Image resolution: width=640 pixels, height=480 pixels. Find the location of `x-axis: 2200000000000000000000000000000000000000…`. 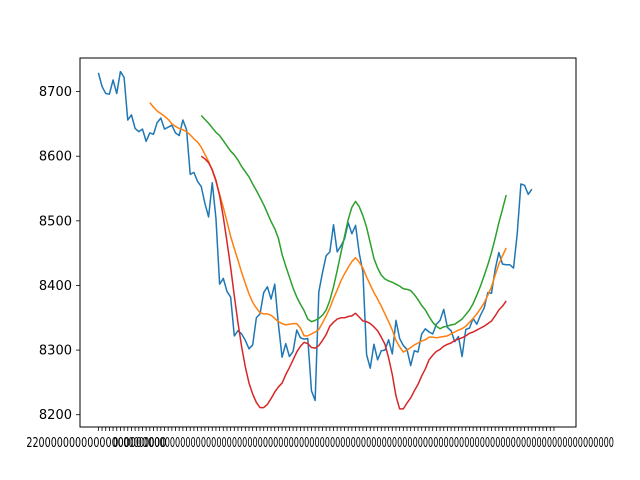

x-axis: 2200000000000000000000000000000000000000… is located at coordinates (320, 439).